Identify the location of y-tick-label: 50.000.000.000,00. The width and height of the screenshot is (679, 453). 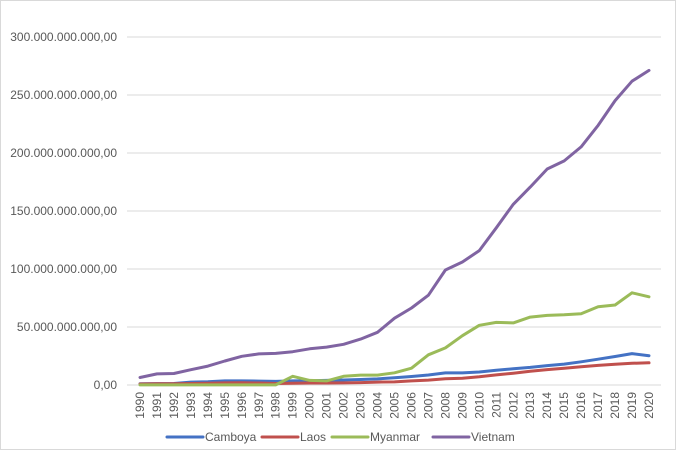
(67, 327).